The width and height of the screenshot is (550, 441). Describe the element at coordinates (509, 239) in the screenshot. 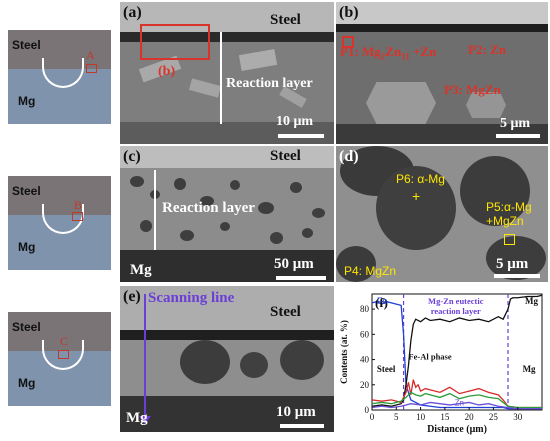

I see `p5-marker` at that location.